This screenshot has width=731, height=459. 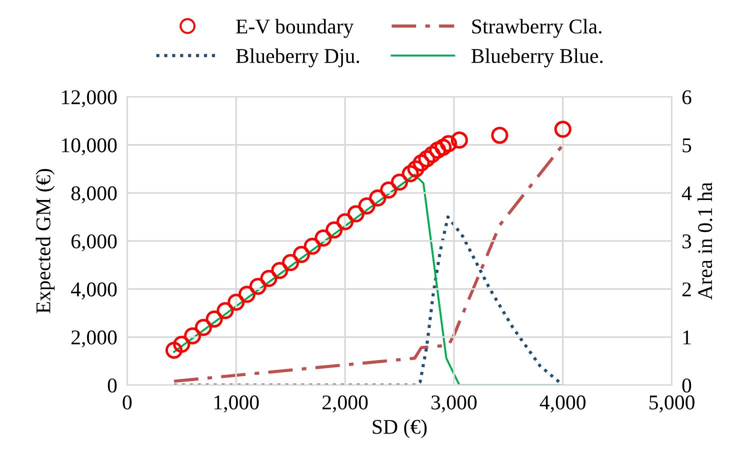 I want to click on x-tick-label: 3,000, so click(x=454, y=403).